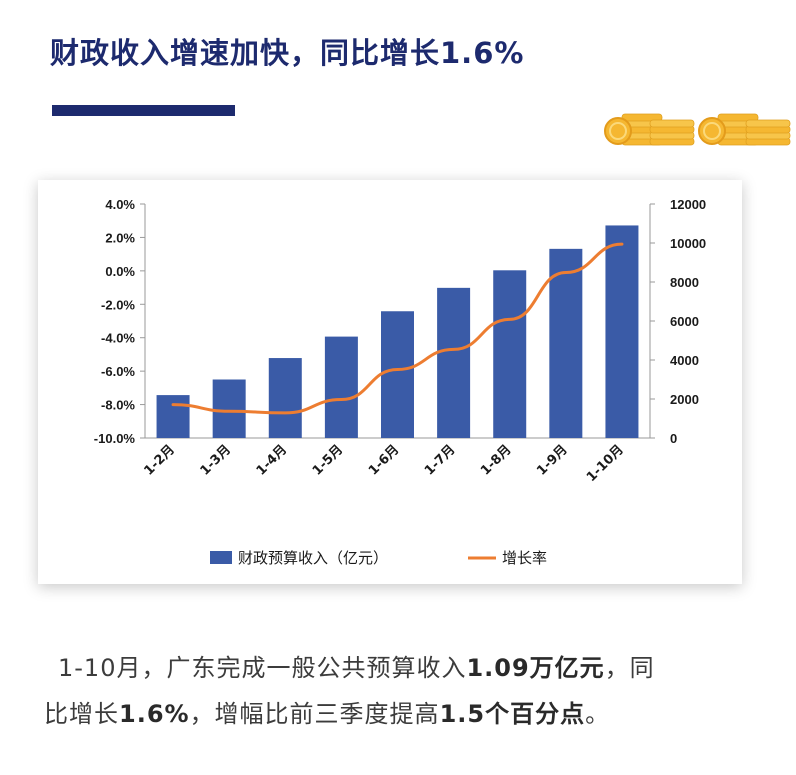 This screenshot has height=775, width=796. What do you see at coordinates (313, 558) in the screenshot?
I see `legend-bar-label: 财政预算收入（亿元）` at bounding box center [313, 558].